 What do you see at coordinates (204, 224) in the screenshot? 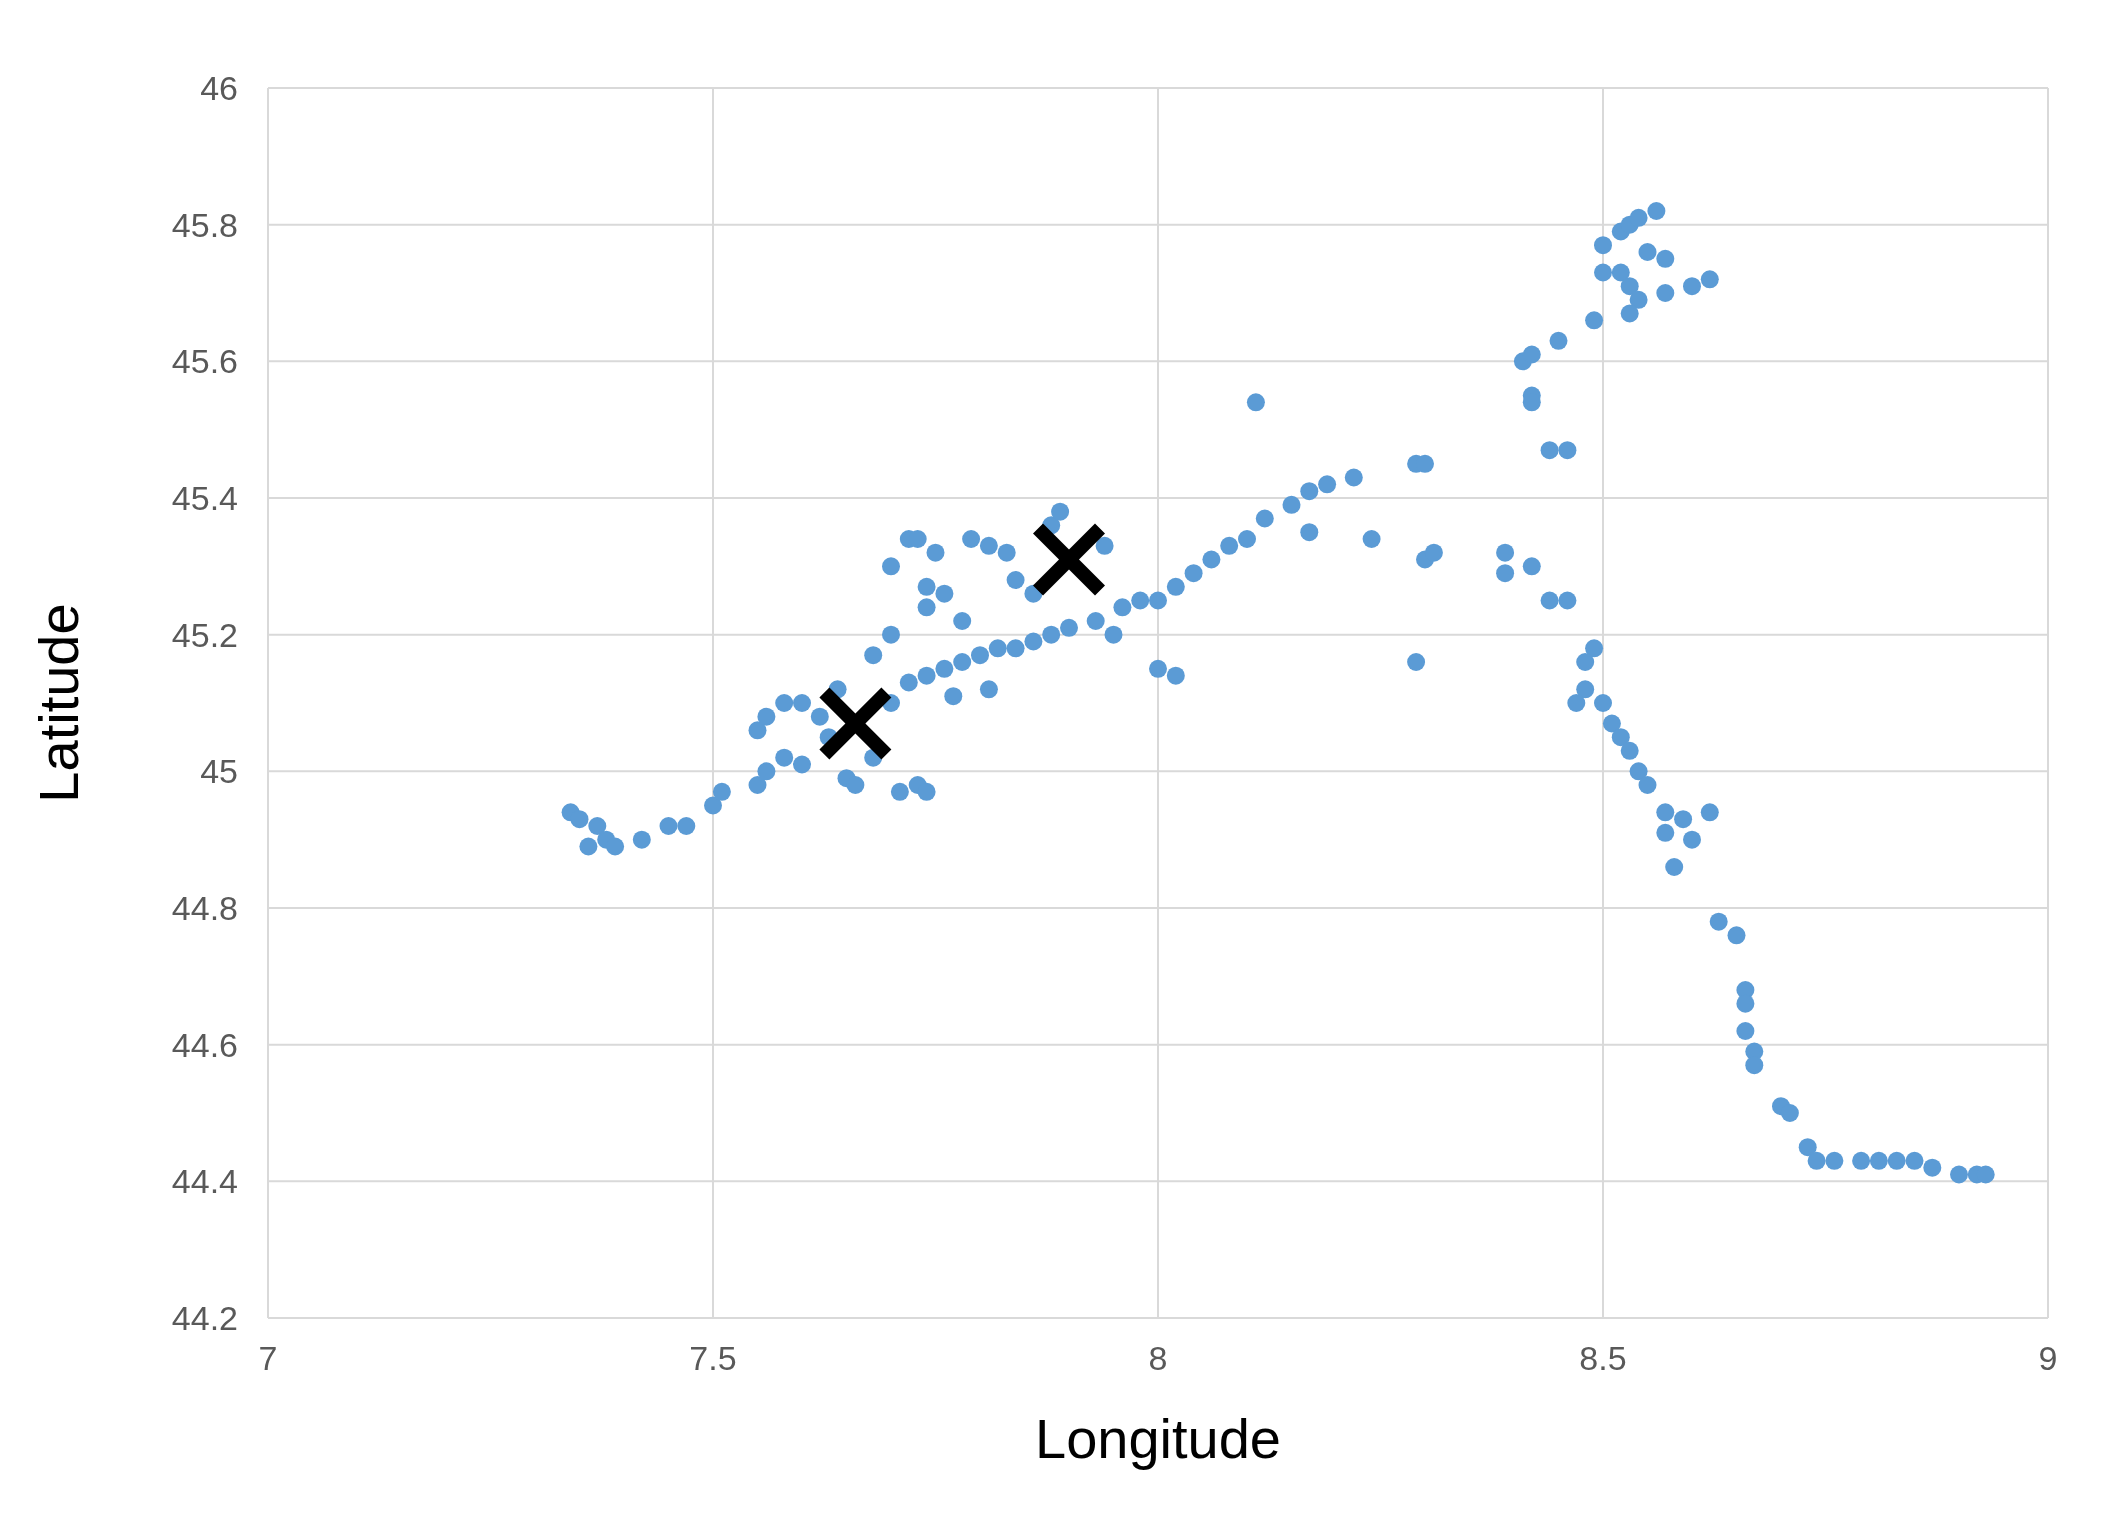
I see `y-tick-label: 45.8` at bounding box center [204, 224].